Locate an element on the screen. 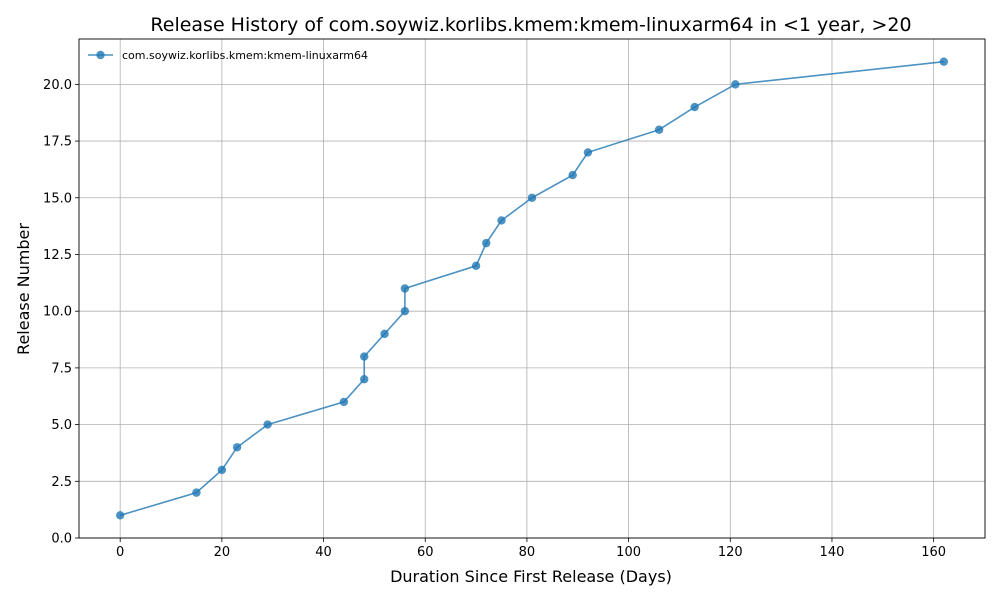  legend: com.soywiz.korlibs.kmem:kmem-linuxarm64 is located at coordinates (228, 55).